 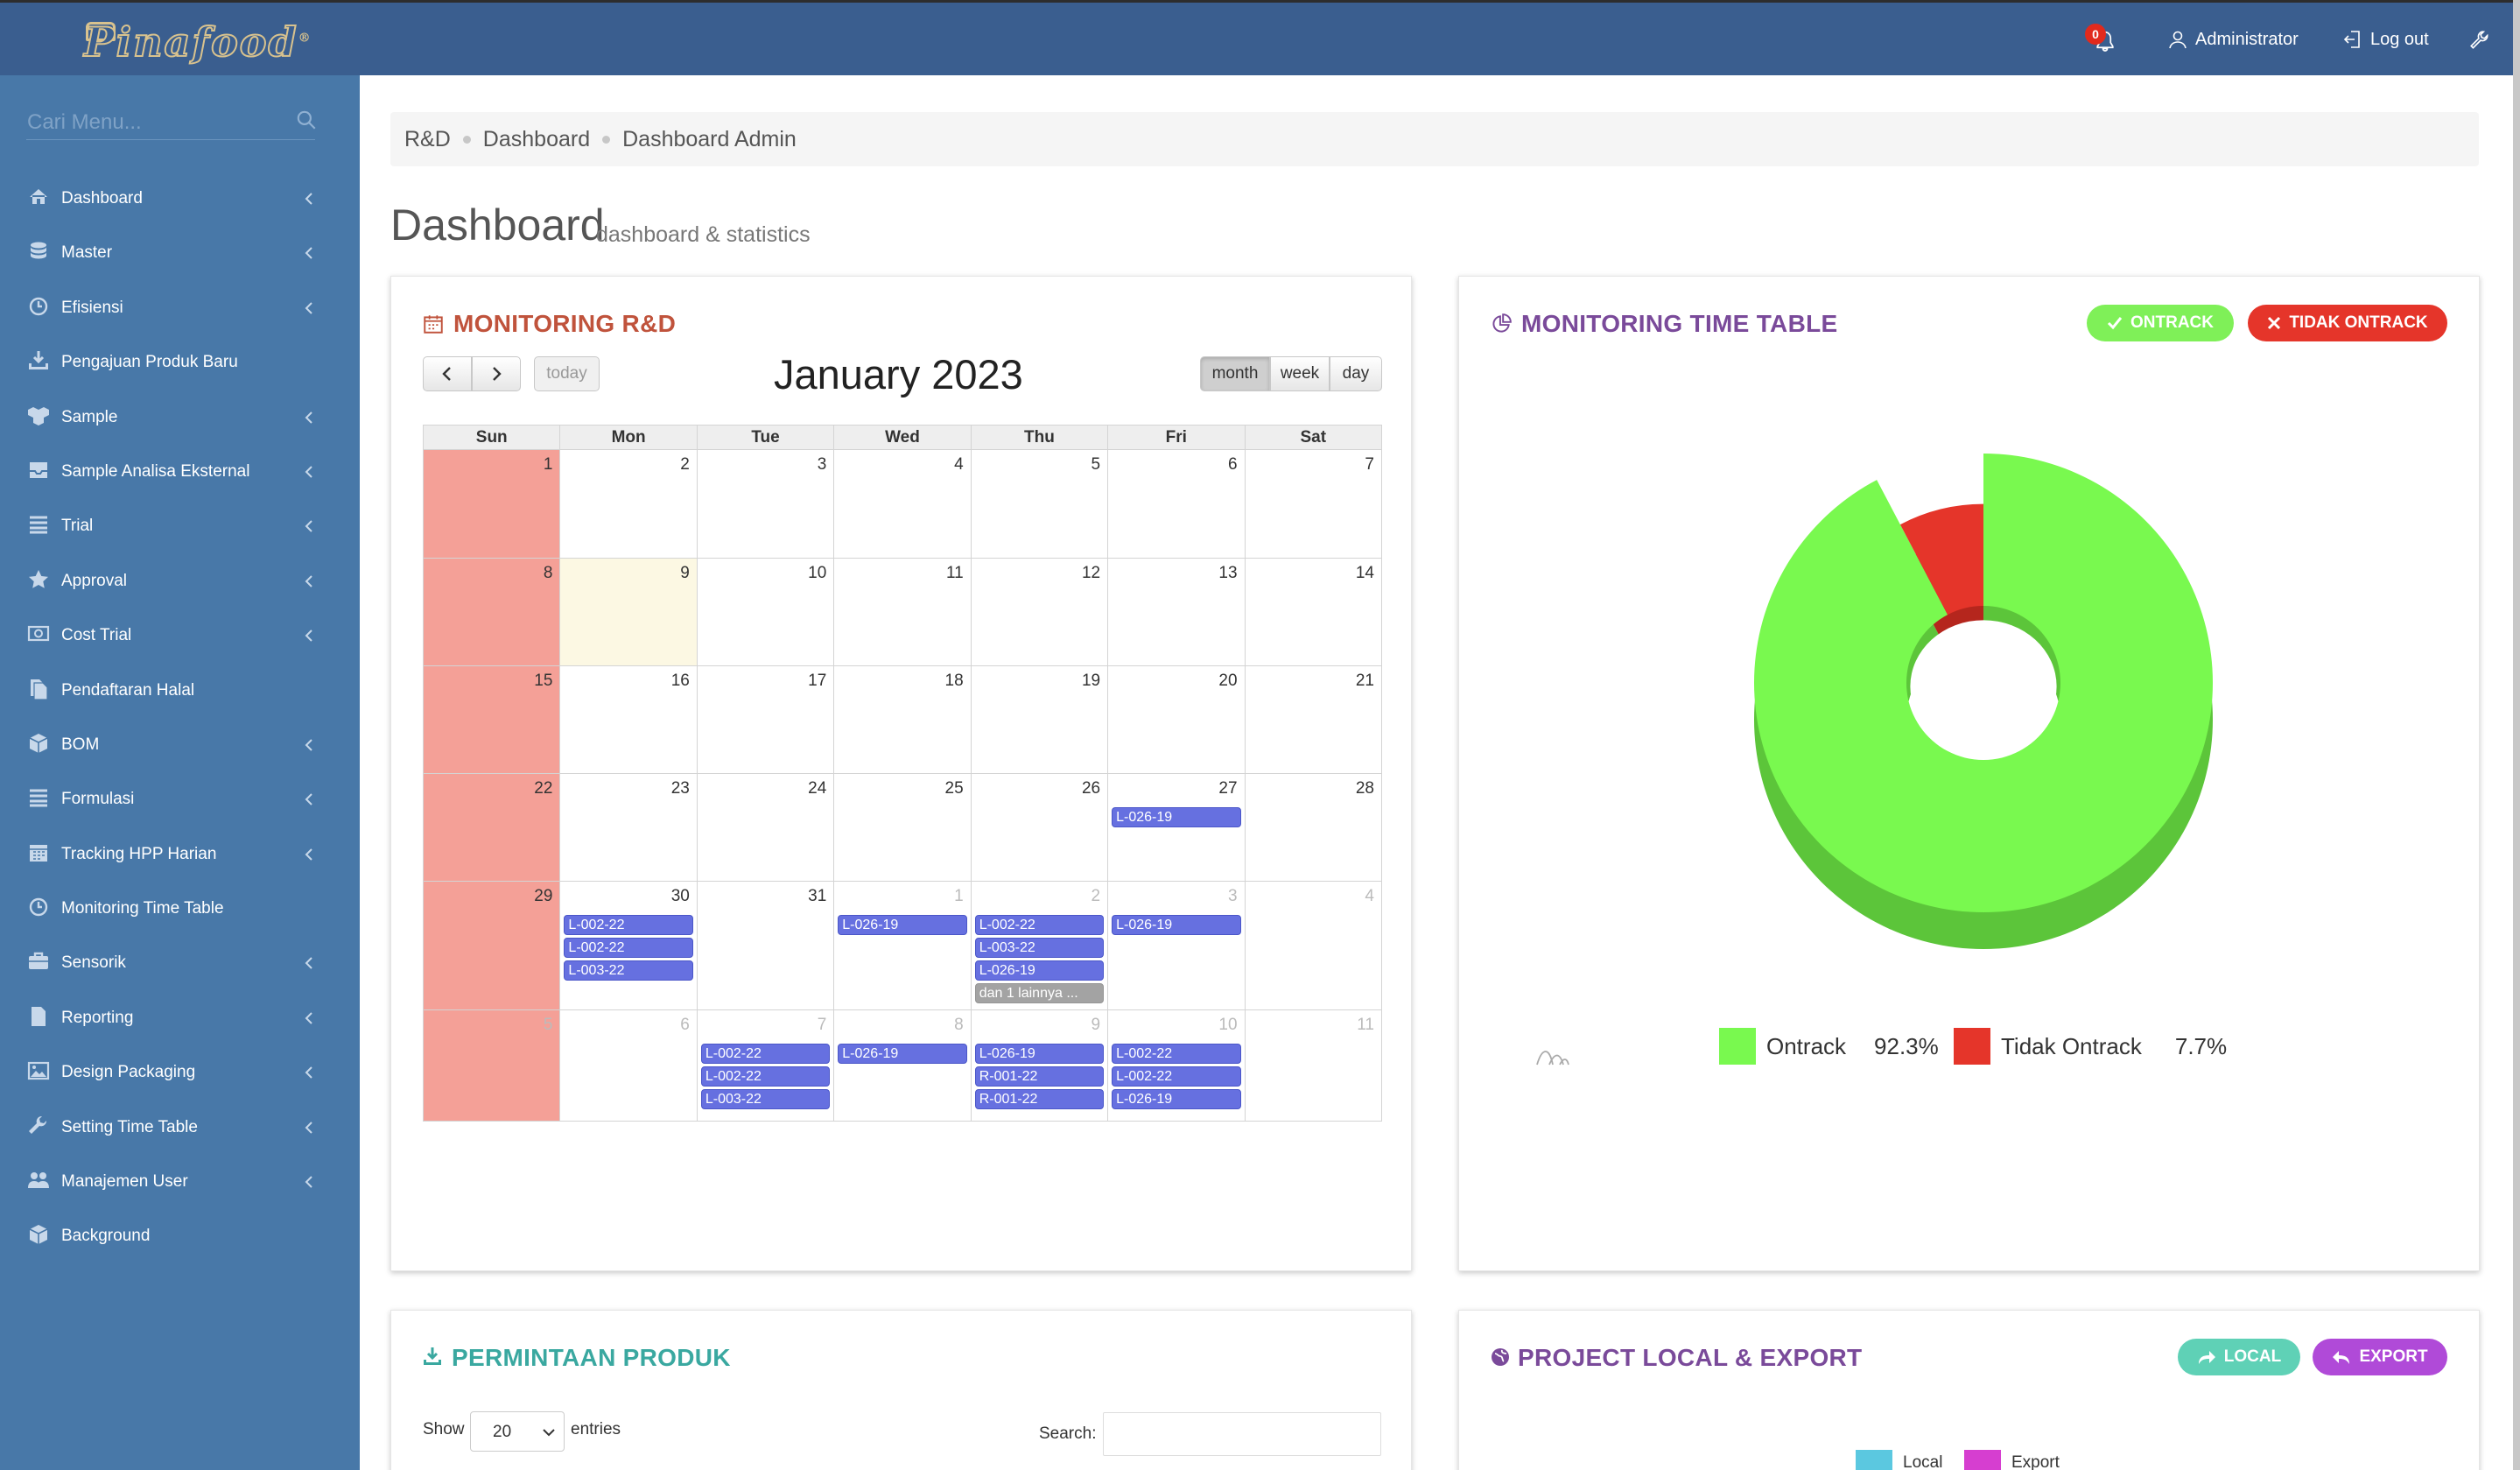 I want to click on sidebar-item-background: Background, so click(x=180, y=1234).